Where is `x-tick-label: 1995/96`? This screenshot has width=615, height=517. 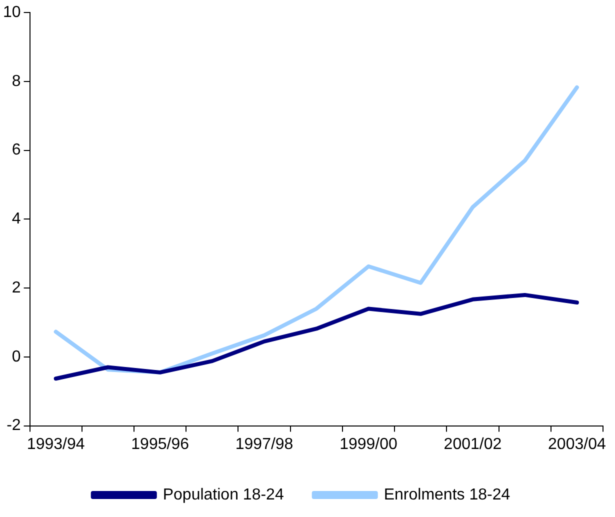 x-tick-label: 1995/96 is located at coordinates (160, 444).